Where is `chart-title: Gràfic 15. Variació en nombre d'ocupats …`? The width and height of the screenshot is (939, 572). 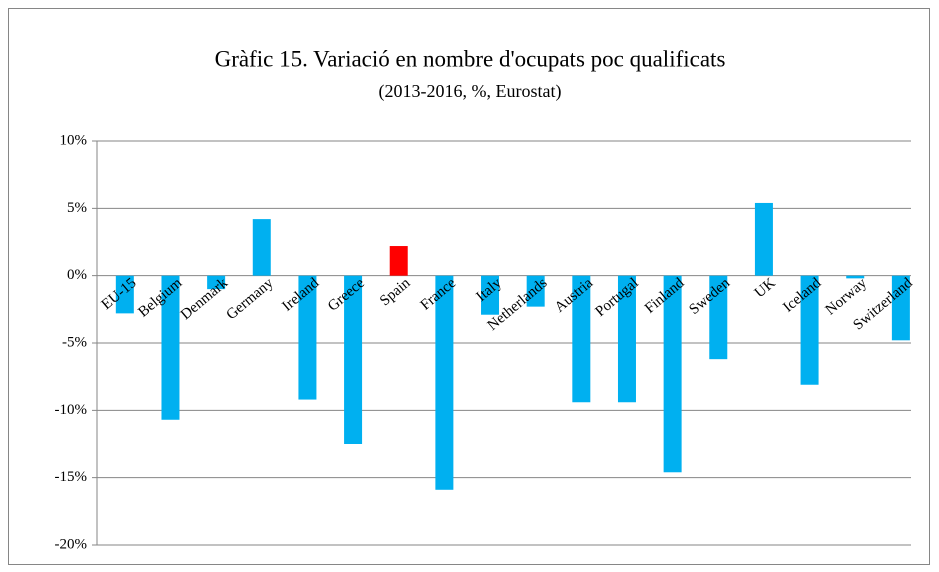 chart-title: Gràfic 15. Variació en nombre d'ocupats … is located at coordinates (470, 58).